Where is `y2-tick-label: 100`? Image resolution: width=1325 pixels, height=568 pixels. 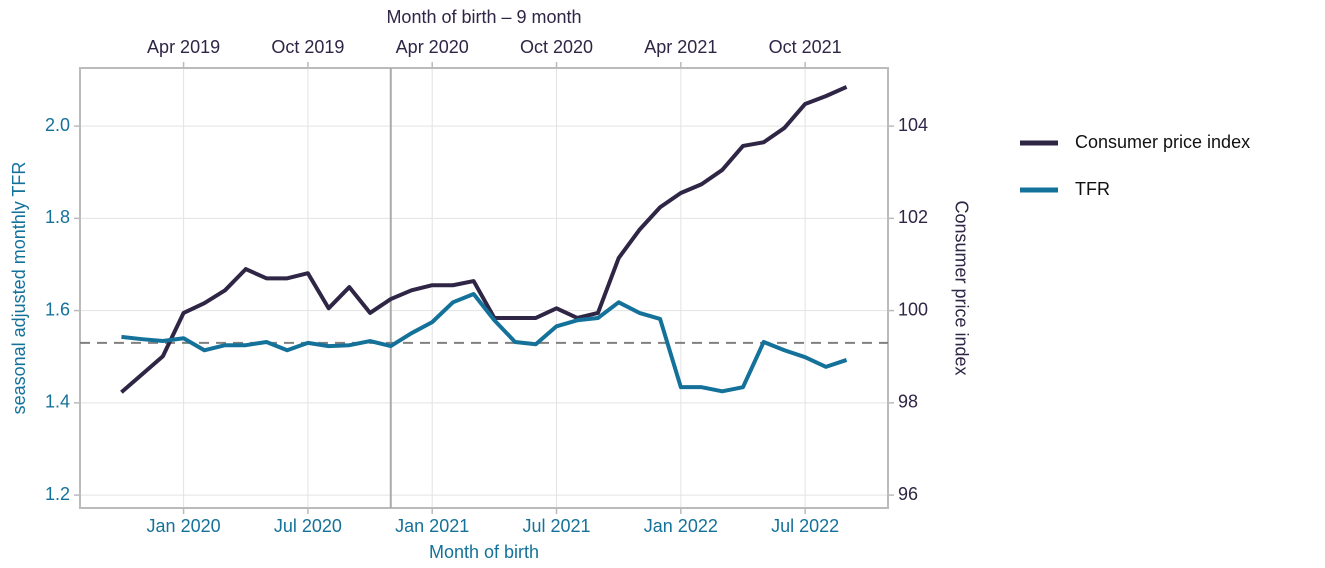
y2-tick-label: 100 is located at coordinates (913, 309).